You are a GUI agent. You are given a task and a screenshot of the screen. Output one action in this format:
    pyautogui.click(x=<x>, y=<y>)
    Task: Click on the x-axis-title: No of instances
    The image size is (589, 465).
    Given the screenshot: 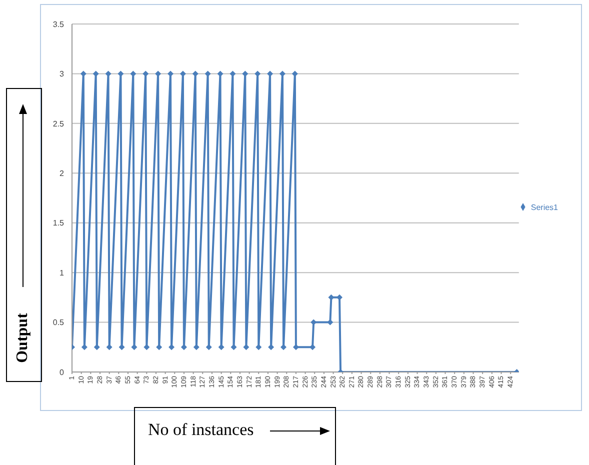 What is the action you would take?
    pyautogui.click(x=201, y=430)
    